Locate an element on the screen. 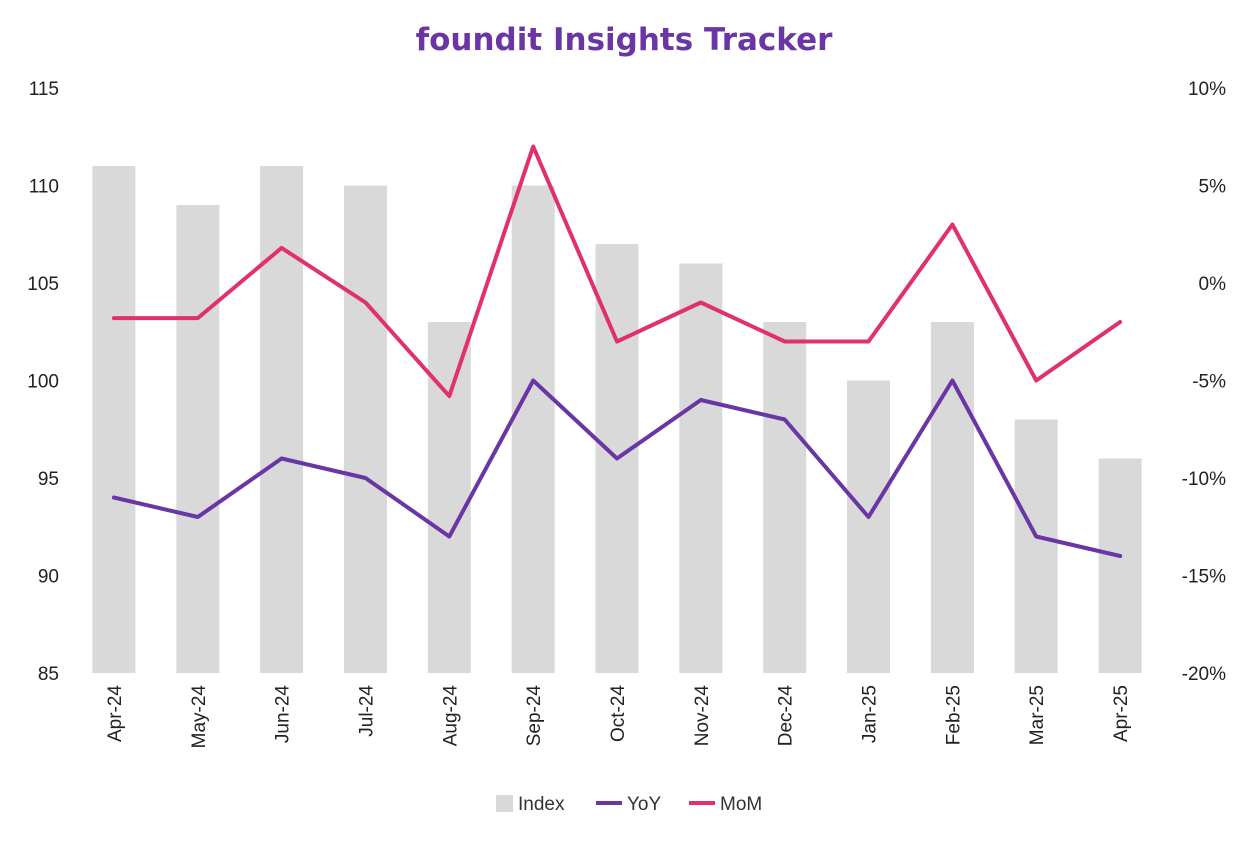 Image resolution: width=1255 pixels, height=842 pixels. legend: Index YoY MoM is located at coordinates (629, 804).